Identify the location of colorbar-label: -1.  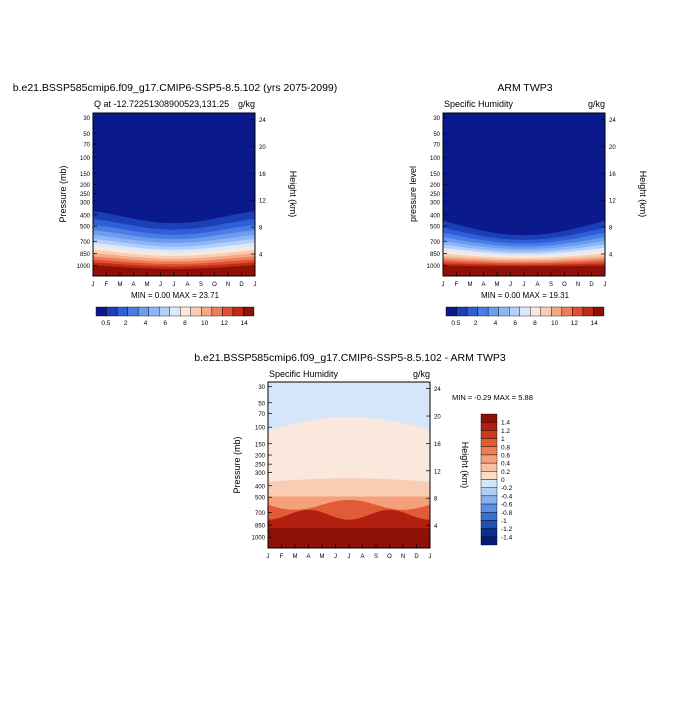
(504, 521).